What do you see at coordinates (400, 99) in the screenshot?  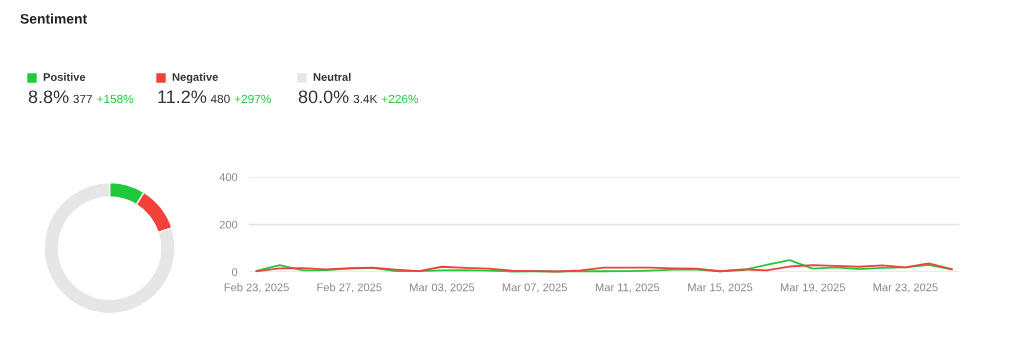 I see `text: +226%` at bounding box center [400, 99].